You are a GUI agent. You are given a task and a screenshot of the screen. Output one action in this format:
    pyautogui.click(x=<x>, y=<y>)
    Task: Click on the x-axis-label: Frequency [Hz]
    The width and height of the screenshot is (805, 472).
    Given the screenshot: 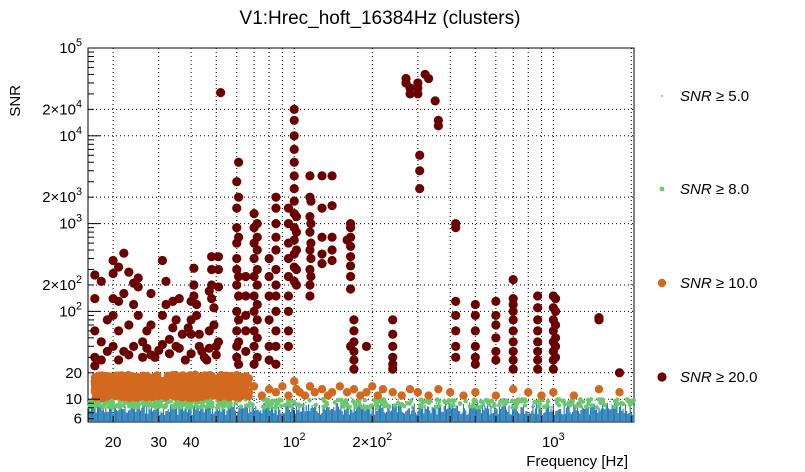 What is the action you would take?
    pyautogui.click(x=577, y=461)
    